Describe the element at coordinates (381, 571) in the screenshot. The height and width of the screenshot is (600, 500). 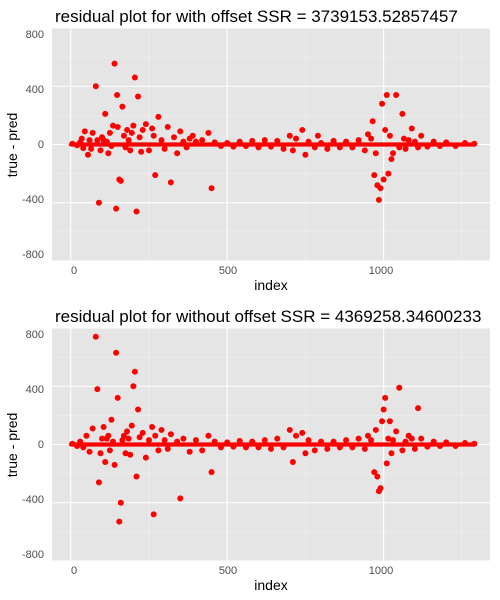
I see `chart-2-xtick-1000: 1000` at that location.